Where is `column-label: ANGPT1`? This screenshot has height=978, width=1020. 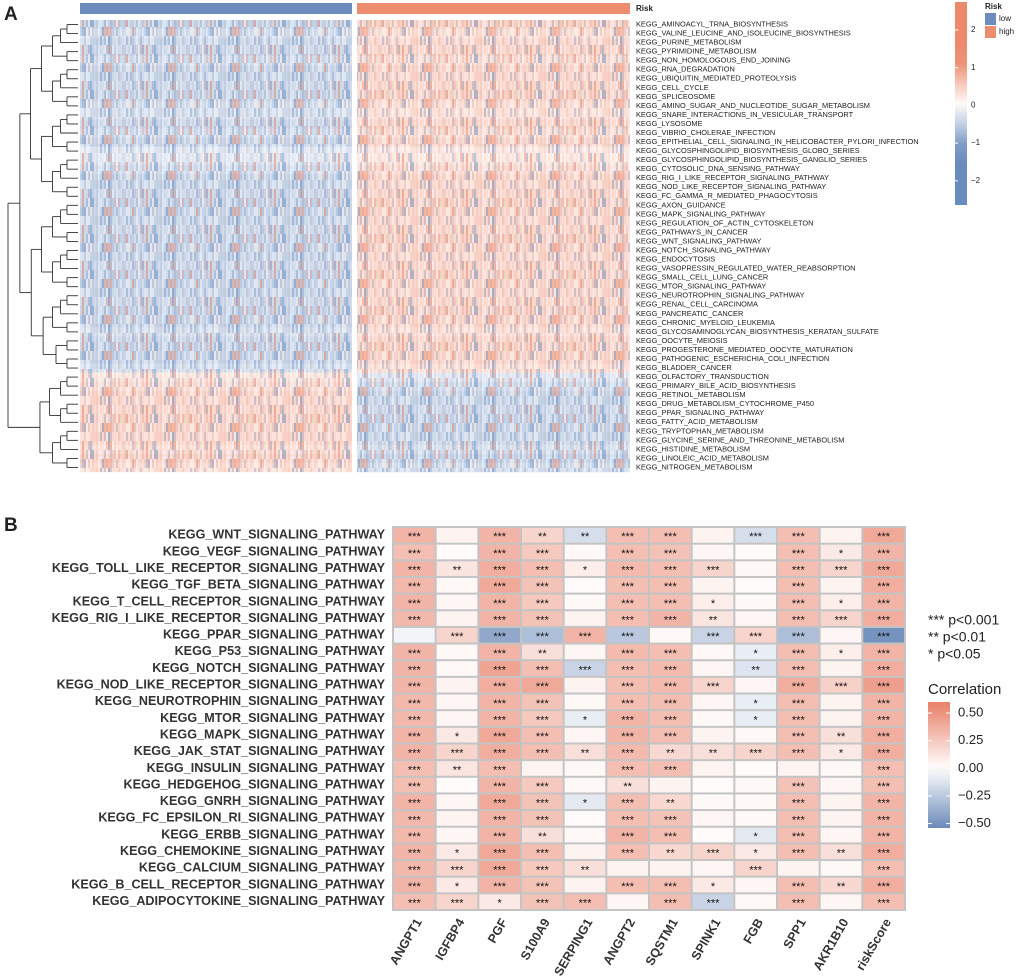 column-label: ANGPT1 is located at coordinates (406, 941).